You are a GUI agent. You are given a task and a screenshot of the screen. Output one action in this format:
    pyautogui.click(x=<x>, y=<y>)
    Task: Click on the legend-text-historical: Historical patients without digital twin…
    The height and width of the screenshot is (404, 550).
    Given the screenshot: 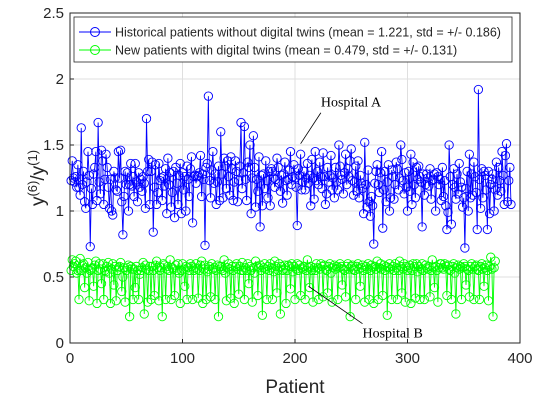 What is the action you would take?
    pyautogui.click(x=308, y=33)
    